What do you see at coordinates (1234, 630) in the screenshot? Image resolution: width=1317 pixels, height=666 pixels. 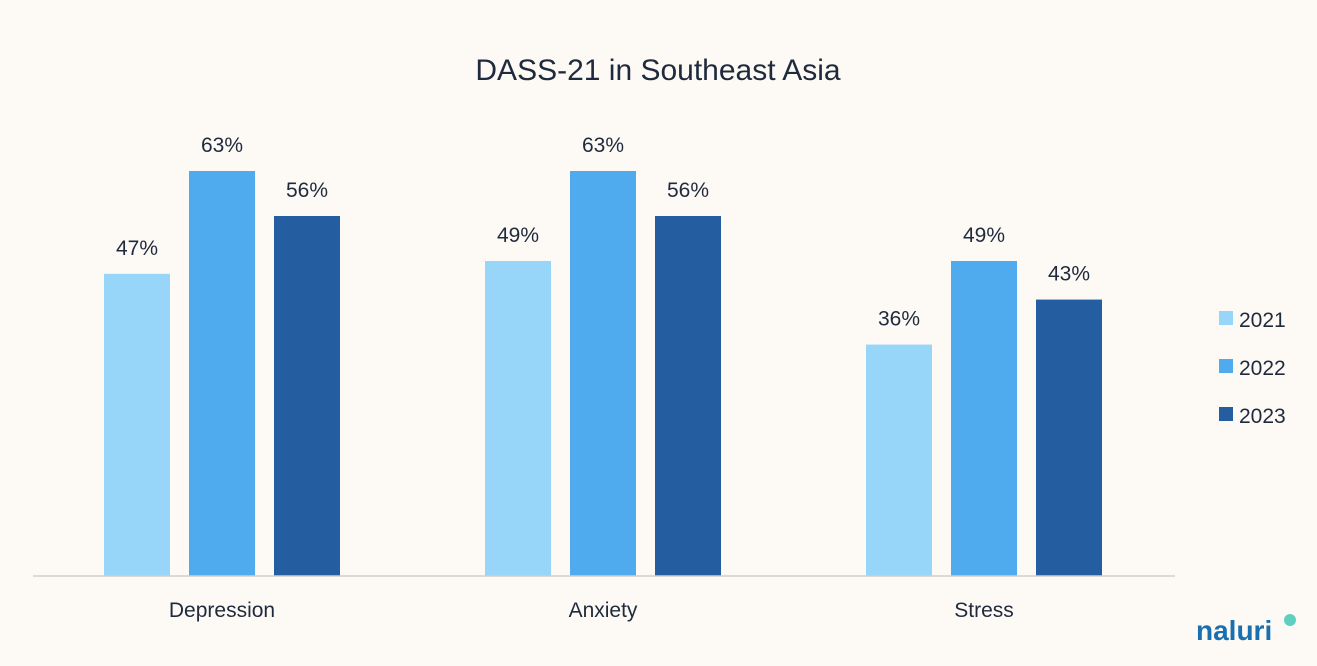 I see `logo-wordmark: naluri` at bounding box center [1234, 630].